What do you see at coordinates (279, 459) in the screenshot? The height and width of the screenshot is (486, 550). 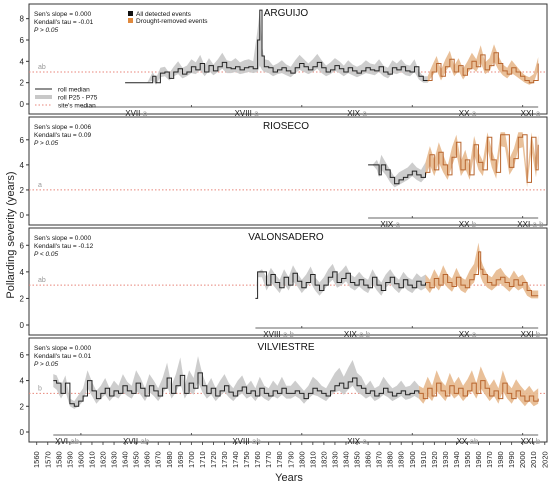 I see `x-tick-label: 1780` at bounding box center [279, 459].